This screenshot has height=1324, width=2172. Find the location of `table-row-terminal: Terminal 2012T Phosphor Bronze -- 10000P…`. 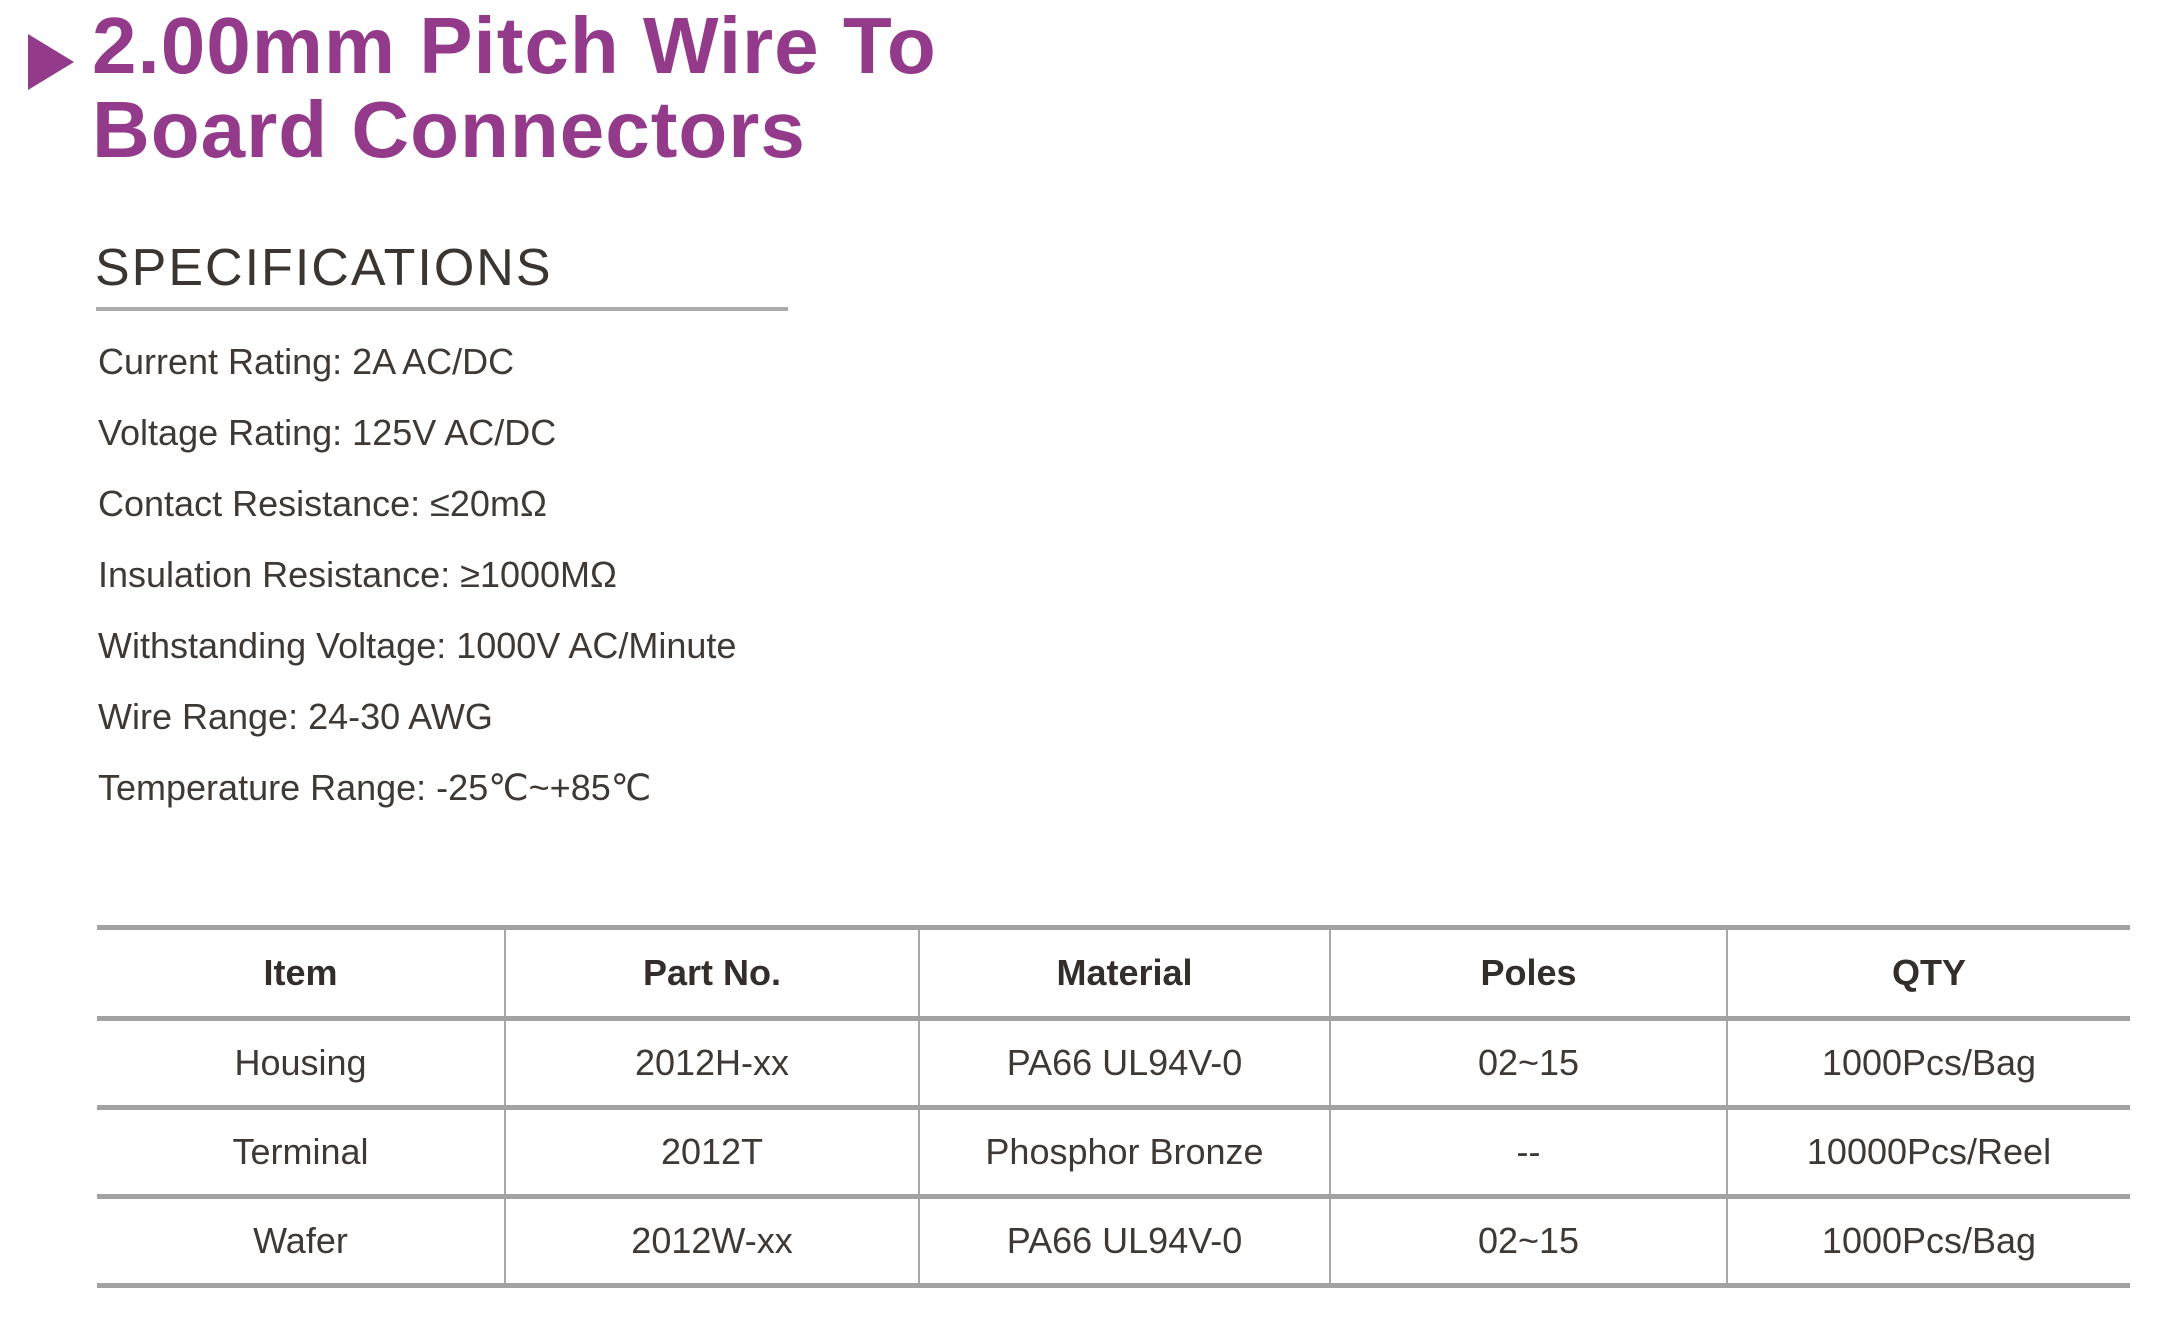

table-row-terminal: Terminal 2012T Phosphor Bronze -- 10000P… is located at coordinates (1113, 1152).